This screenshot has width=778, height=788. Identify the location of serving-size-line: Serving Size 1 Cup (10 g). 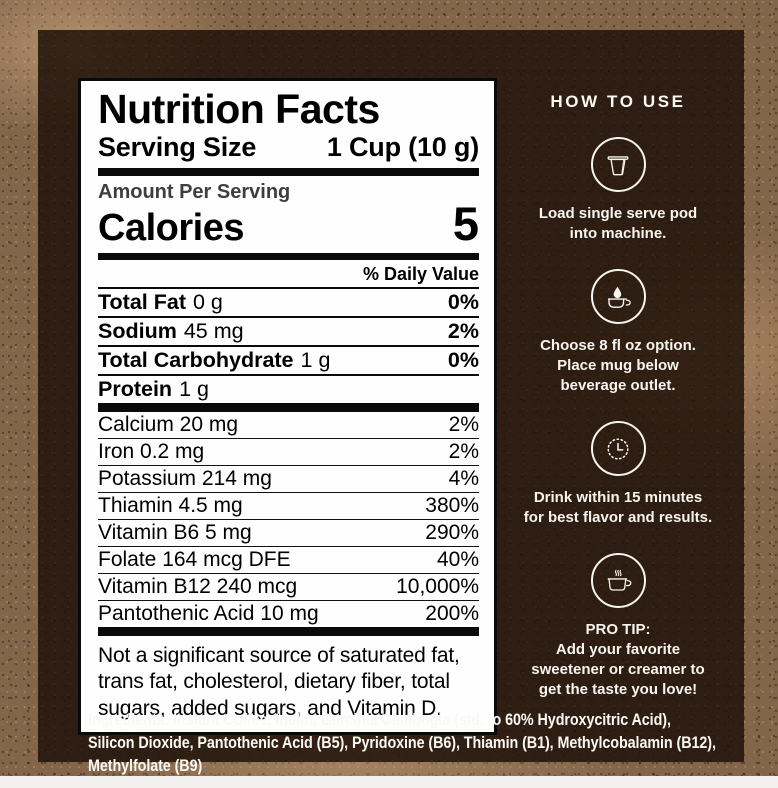
(288, 147).